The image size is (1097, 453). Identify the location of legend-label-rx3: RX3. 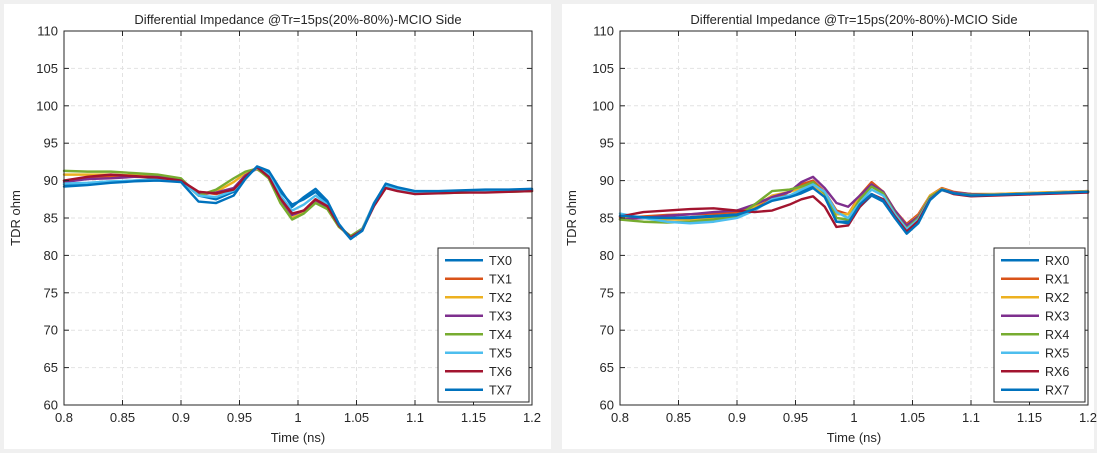
(1057, 316).